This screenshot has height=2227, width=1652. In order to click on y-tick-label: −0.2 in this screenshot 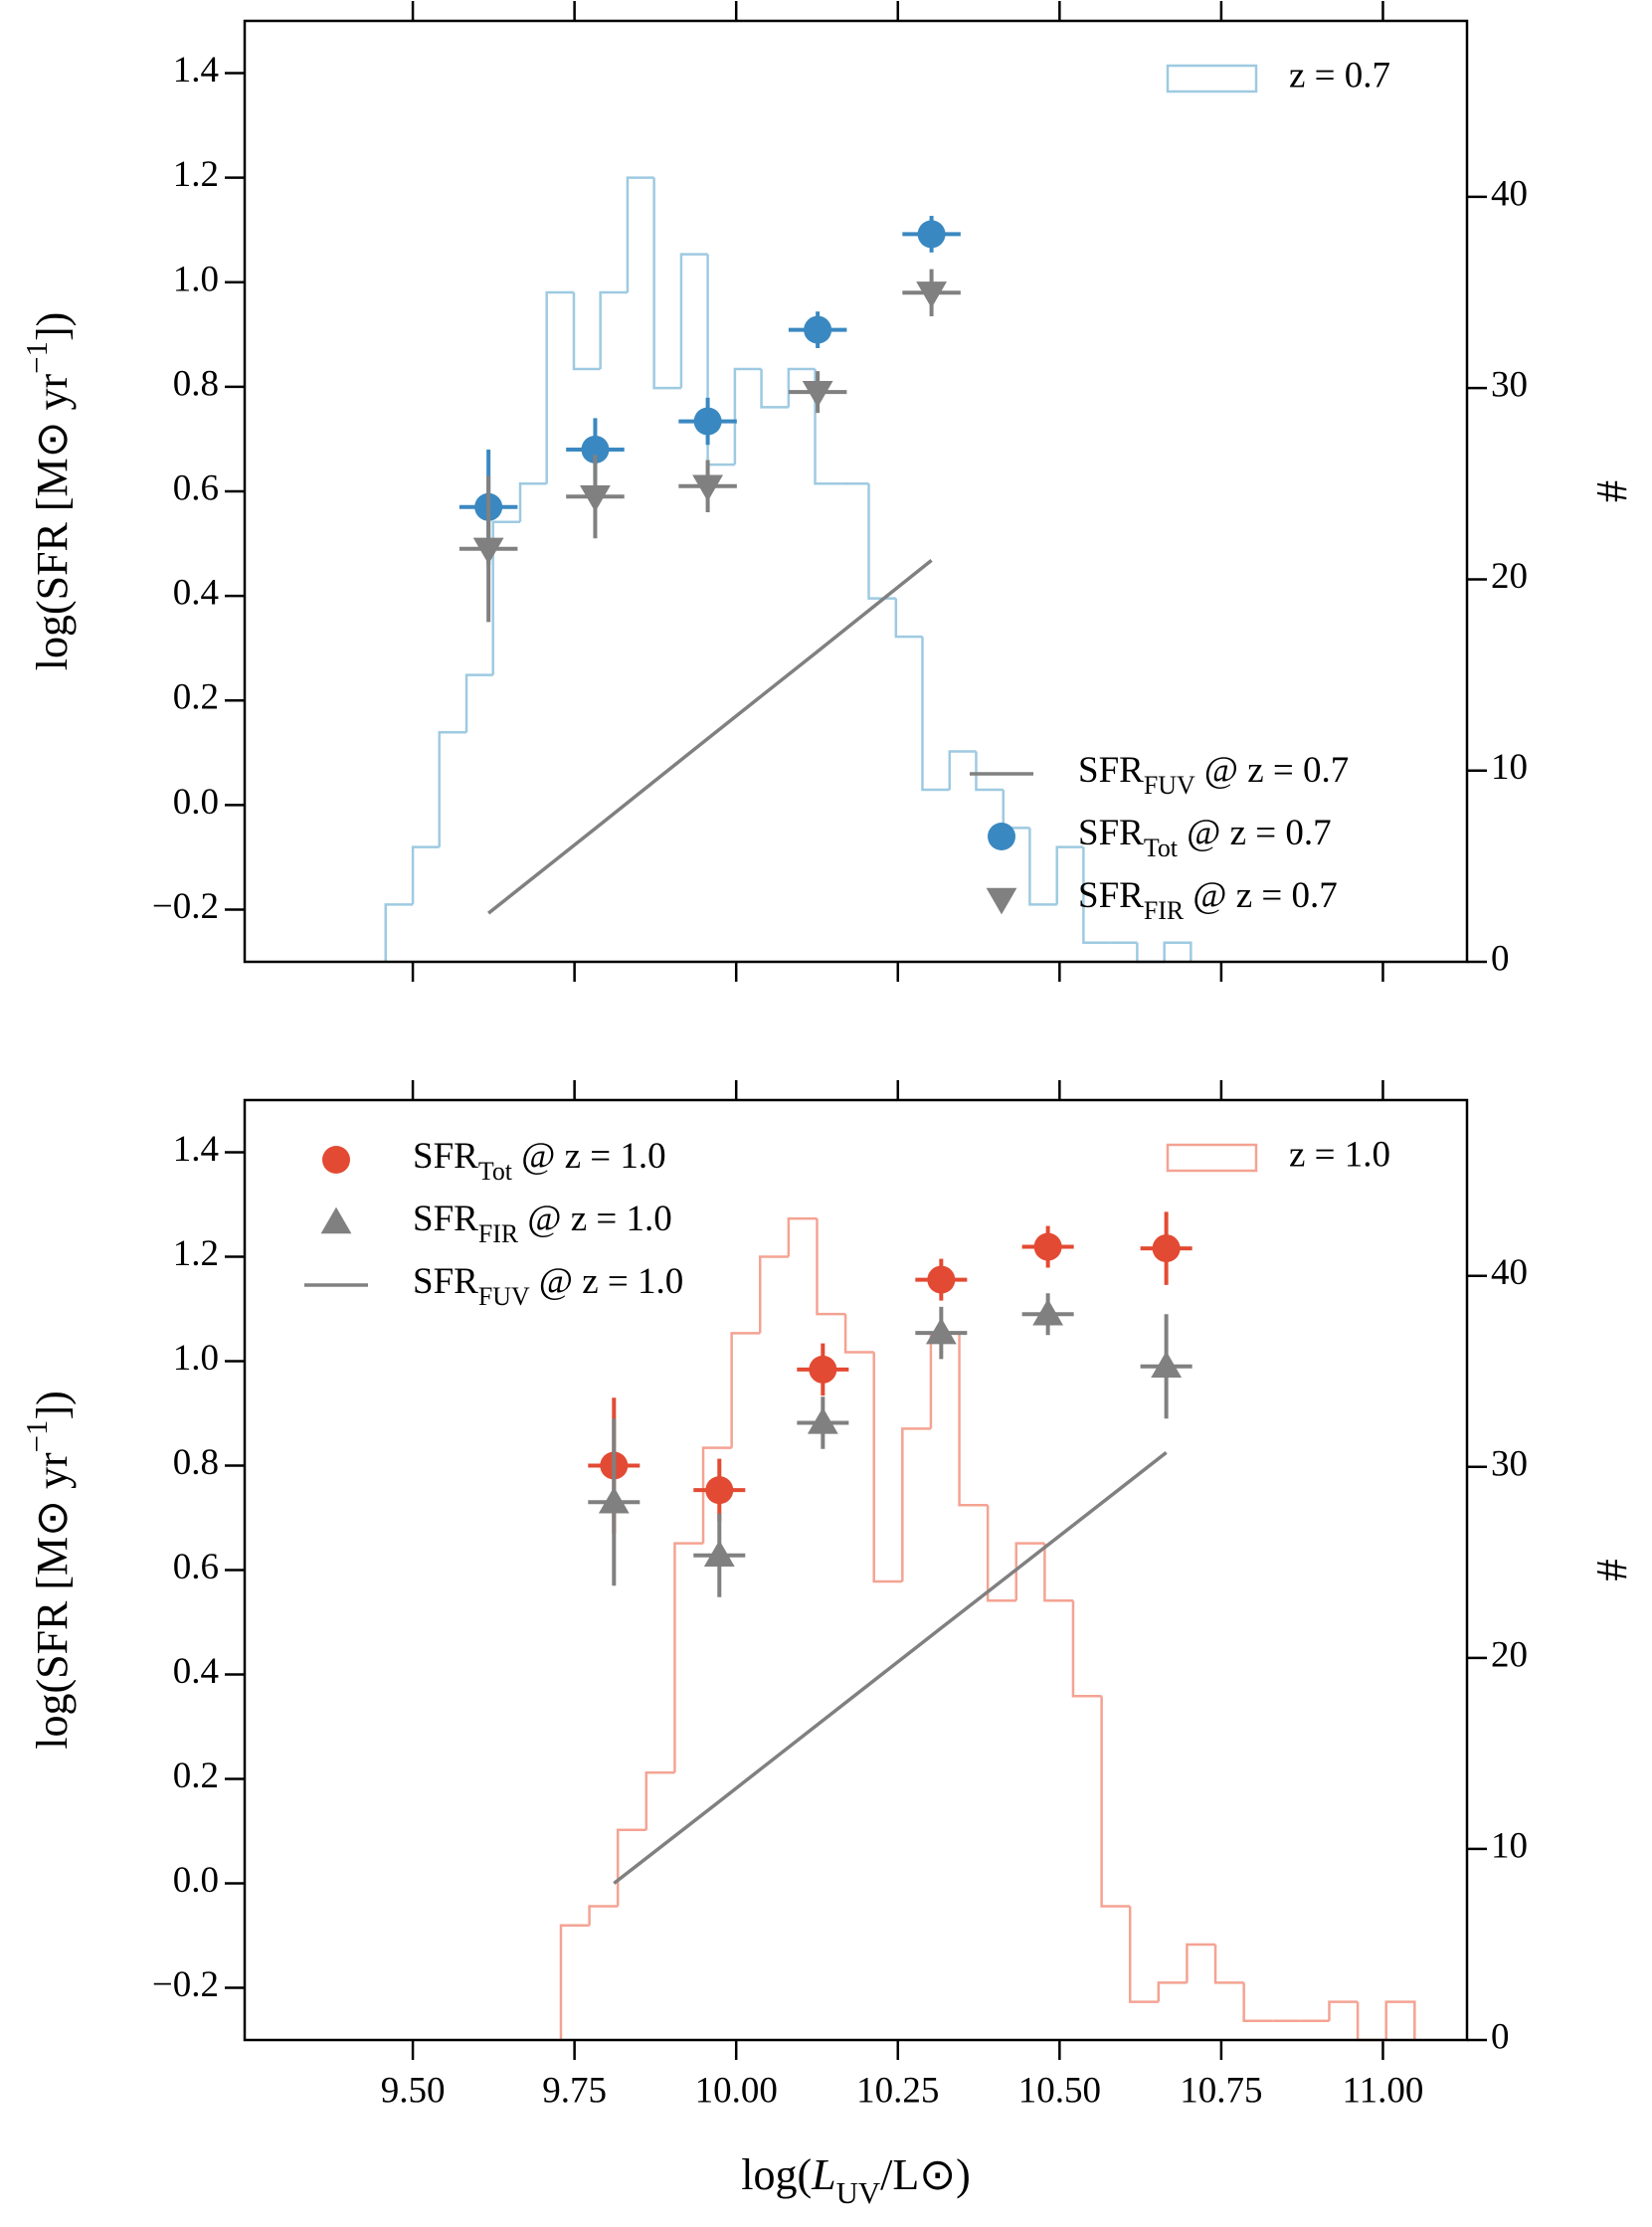, I will do `click(185, 1984)`.